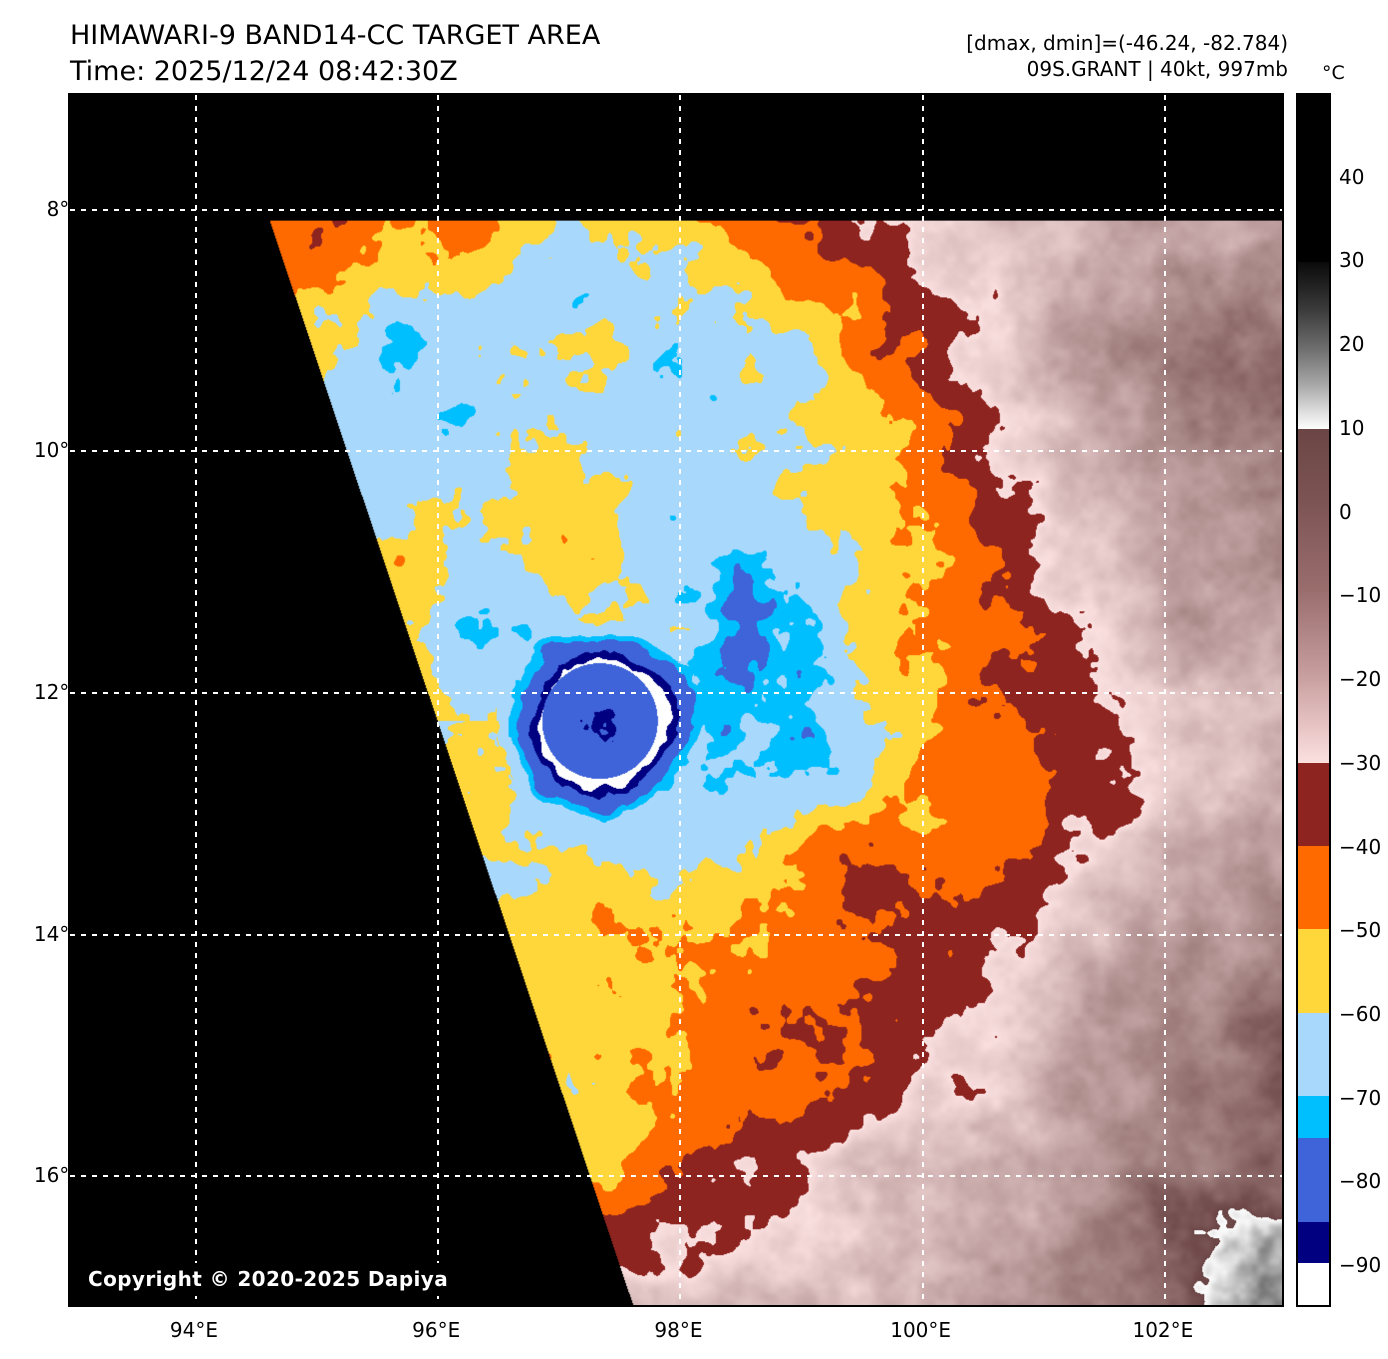  What do you see at coordinates (268, 1279) in the screenshot?
I see `copyright-watermark: Copyright © 2020-2025 Dapiya` at bounding box center [268, 1279].